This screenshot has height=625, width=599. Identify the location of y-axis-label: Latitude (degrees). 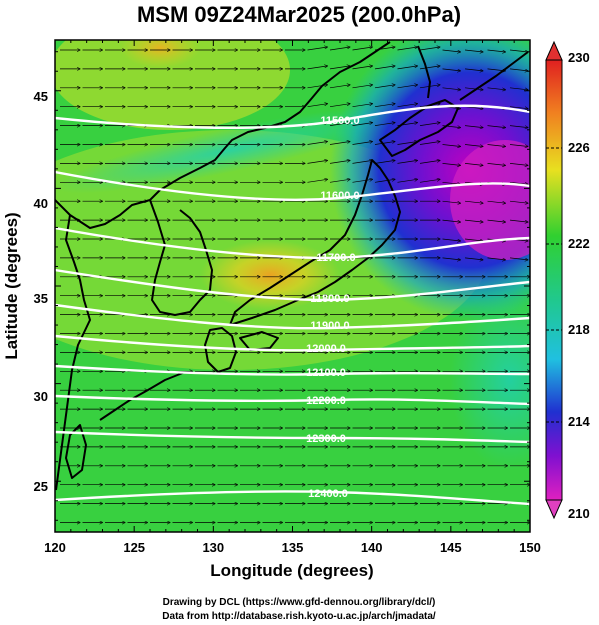
(11, 285).